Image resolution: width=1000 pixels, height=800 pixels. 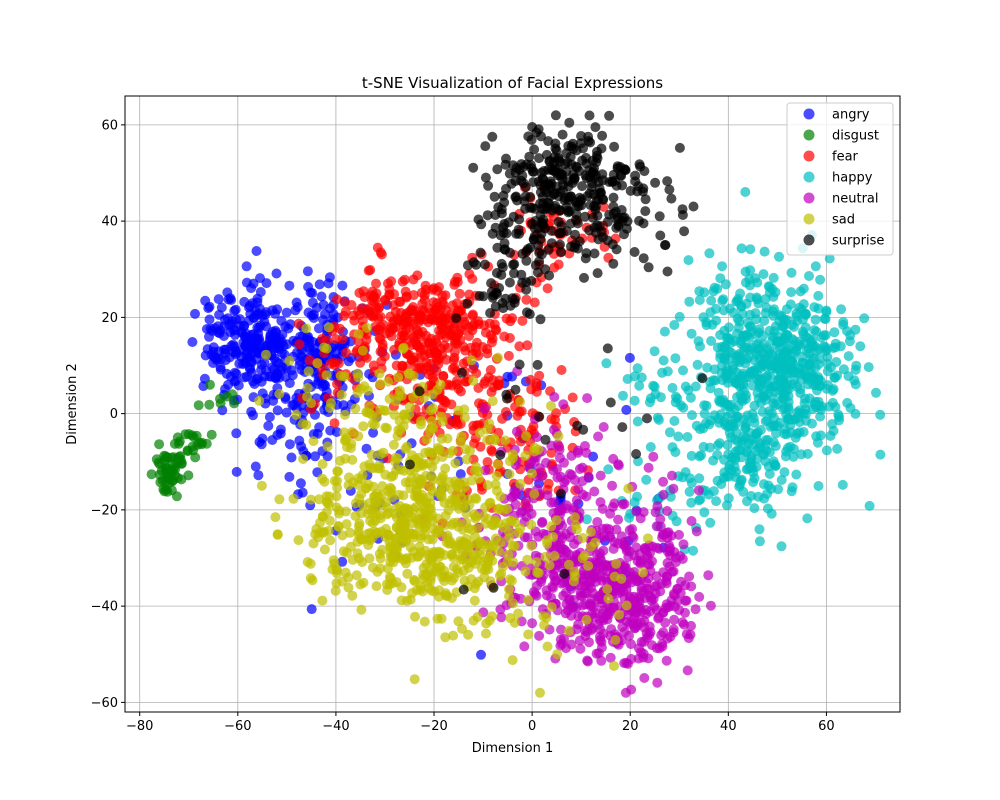 I want to click on legend-marker-neutral, so click(x=809, y=198).